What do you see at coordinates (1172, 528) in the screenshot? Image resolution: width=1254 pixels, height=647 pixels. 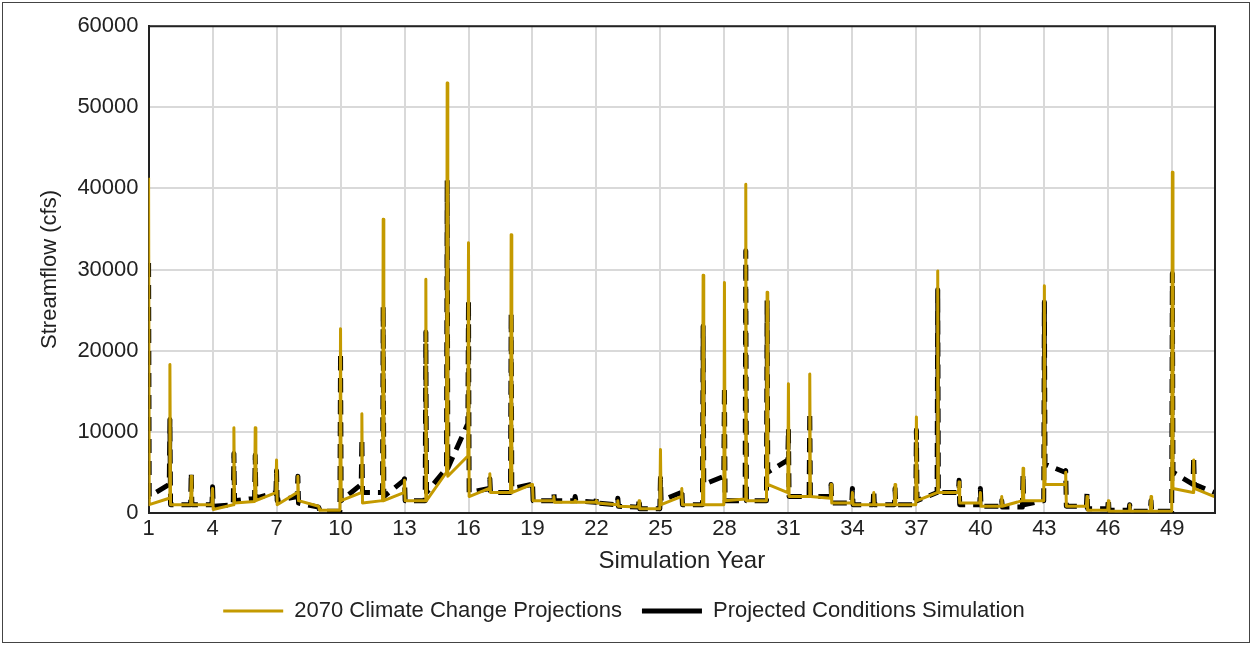 I see `x-tick-label: 49` at bounding box center [1172, 528].